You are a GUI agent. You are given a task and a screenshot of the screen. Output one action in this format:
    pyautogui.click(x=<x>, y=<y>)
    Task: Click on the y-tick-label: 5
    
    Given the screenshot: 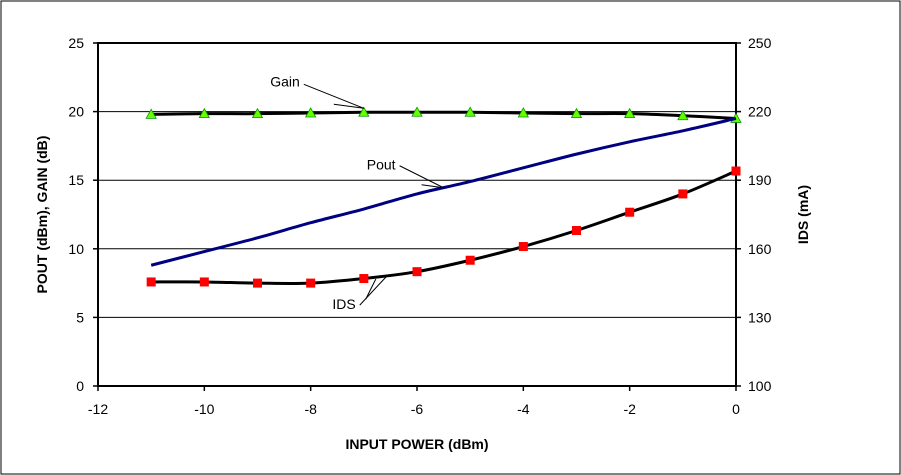 What is the action you would take?
    pyautogui.click(x=80, y=317)
    